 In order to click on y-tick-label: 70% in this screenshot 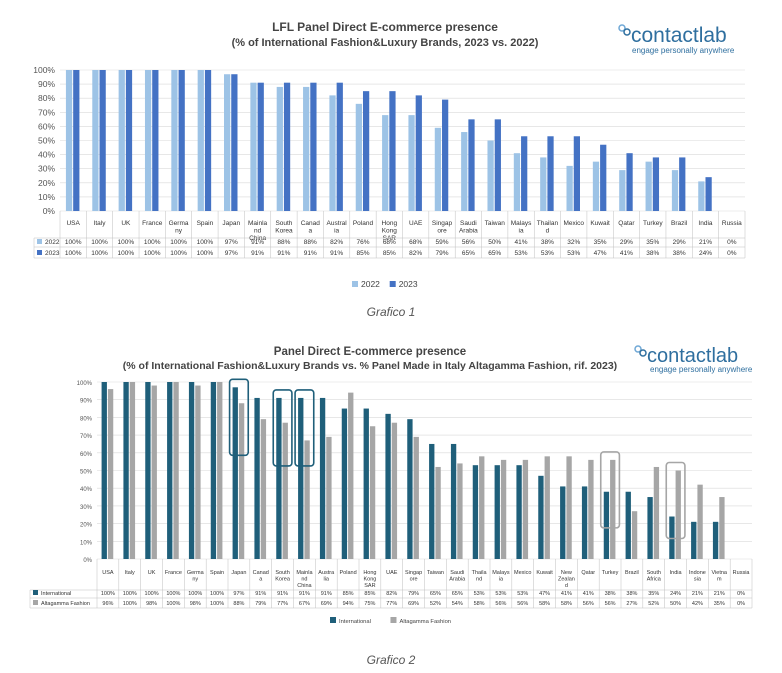, I will do `click(86, 437)`.